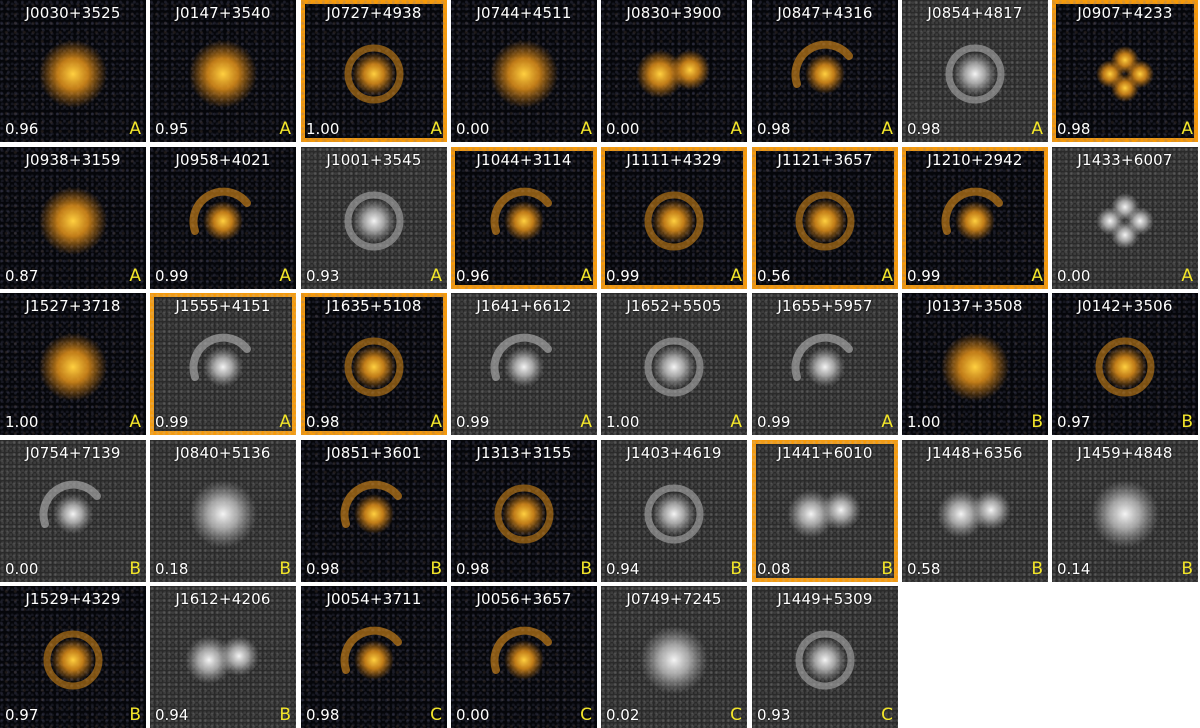  Describe the element at coordinates (223, 306) in the screenshot. I see `object-name: J1555+4151` at that location.